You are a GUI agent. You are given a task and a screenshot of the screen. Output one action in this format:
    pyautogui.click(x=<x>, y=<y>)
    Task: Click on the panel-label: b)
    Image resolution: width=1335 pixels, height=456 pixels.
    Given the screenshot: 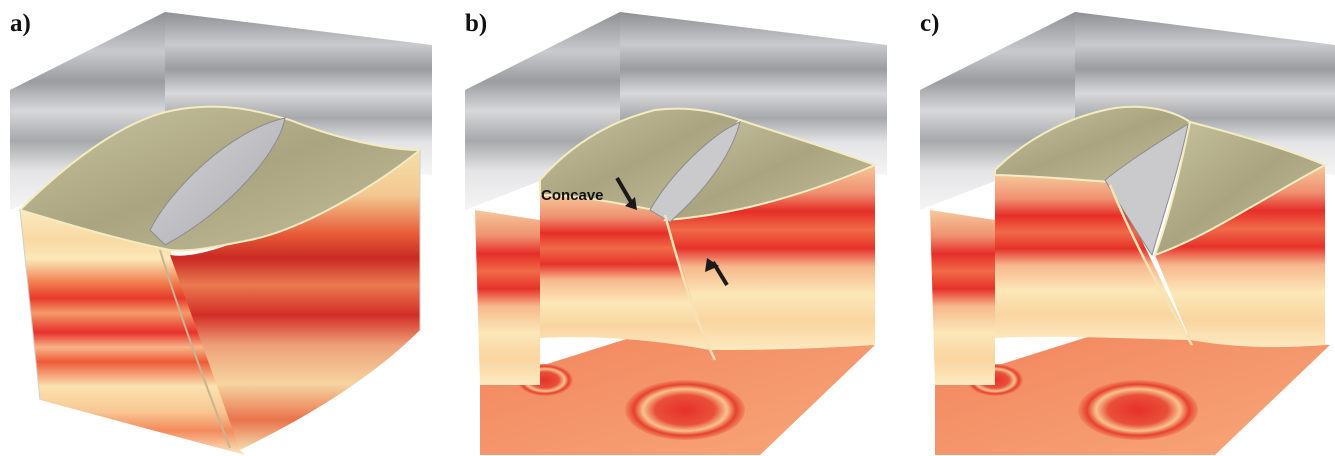 What is the action you would take?
    pyautogui.click(x=476, y=23)
    